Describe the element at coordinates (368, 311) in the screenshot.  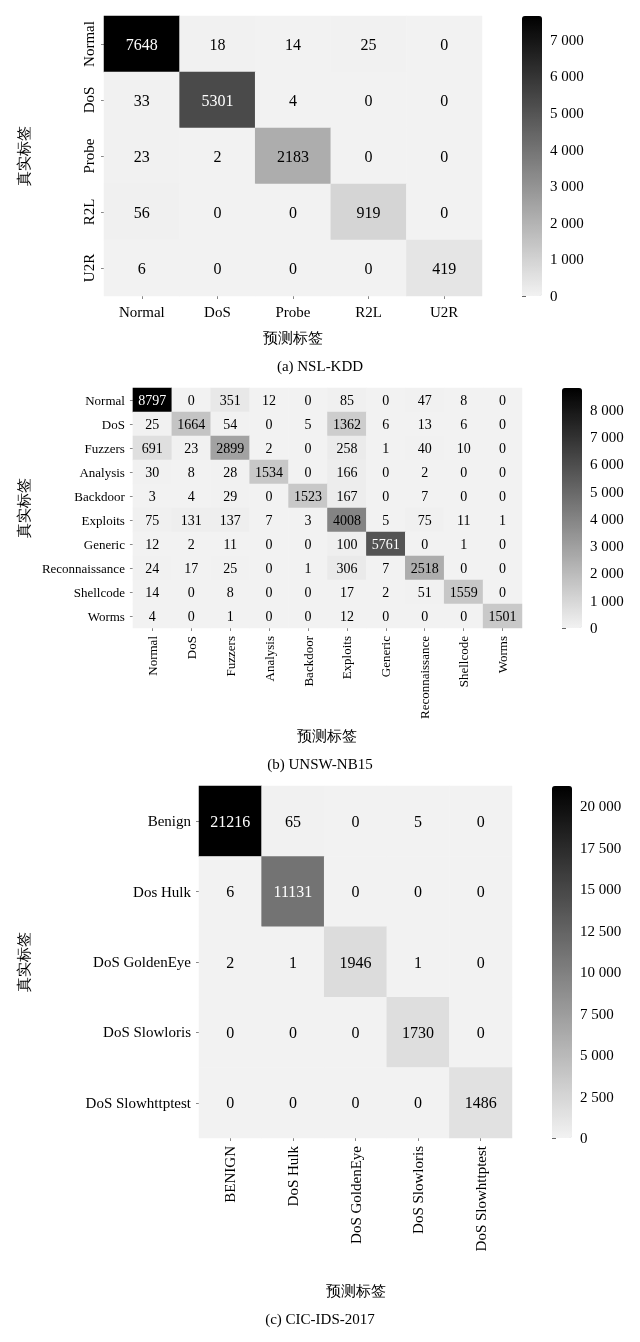
I see `x-tick-label: R2L` at that location.